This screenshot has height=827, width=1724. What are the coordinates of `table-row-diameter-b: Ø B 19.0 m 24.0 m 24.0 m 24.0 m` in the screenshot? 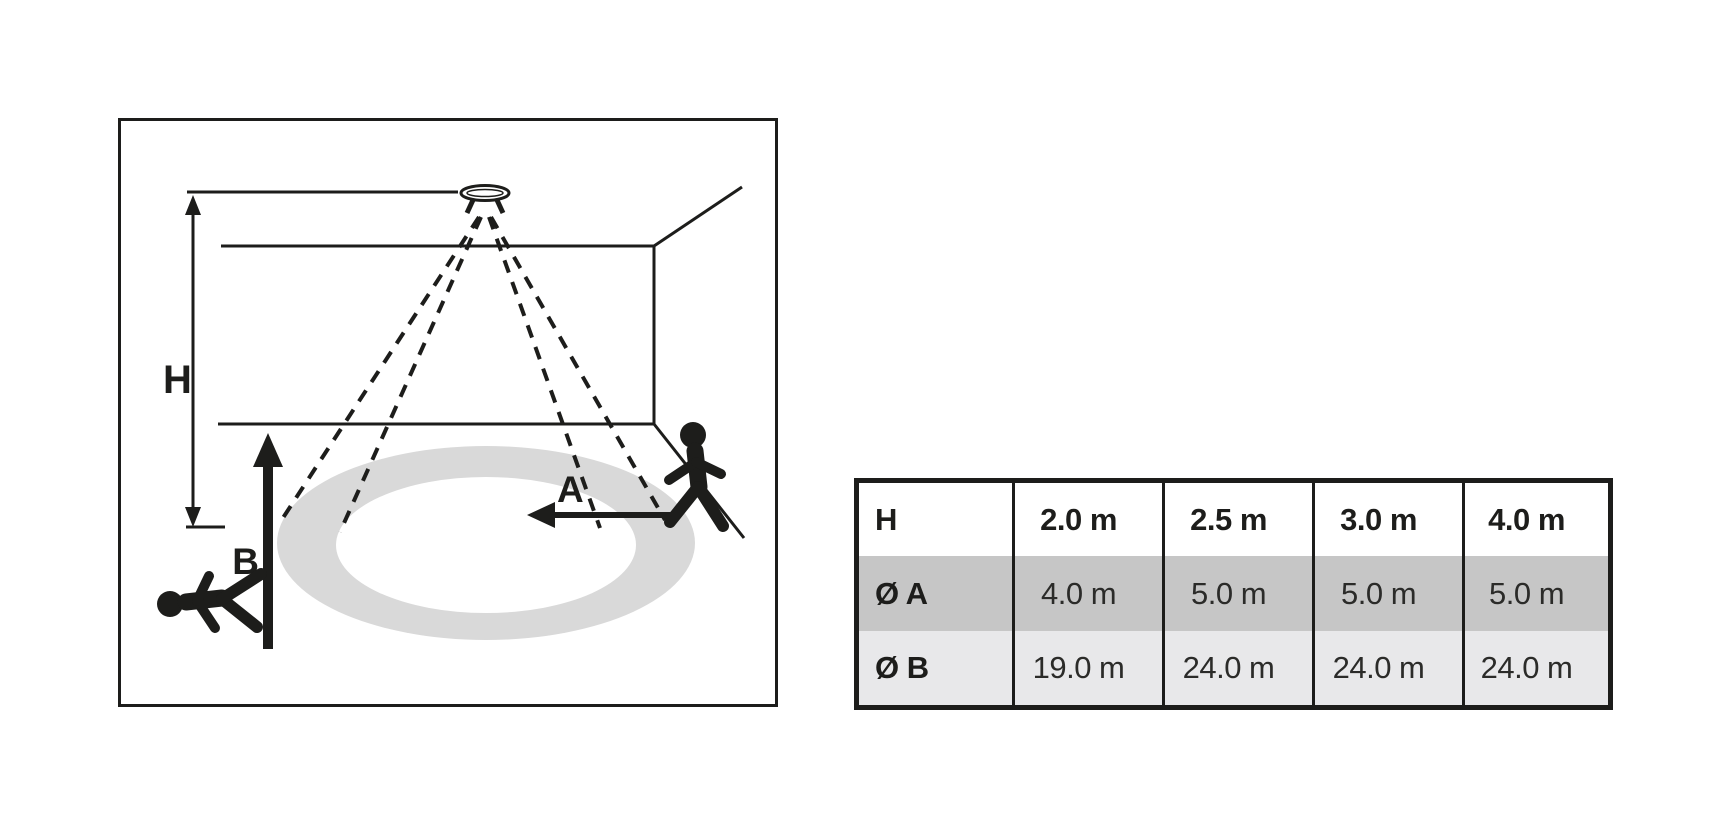 It's located at (1233, 669).